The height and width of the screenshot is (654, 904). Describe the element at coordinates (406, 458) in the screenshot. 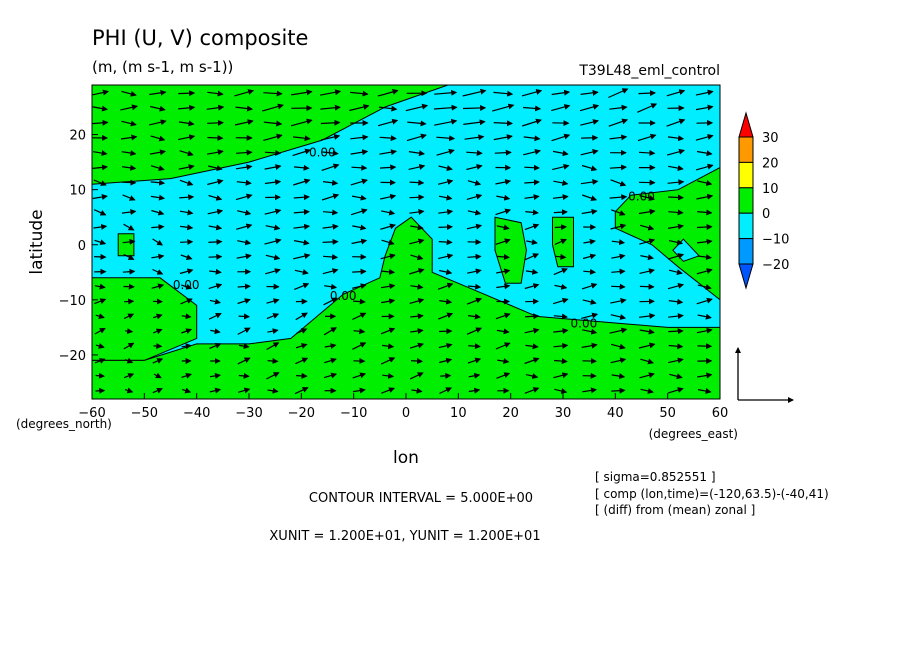

I see `x-axis-label: lon` at that location.